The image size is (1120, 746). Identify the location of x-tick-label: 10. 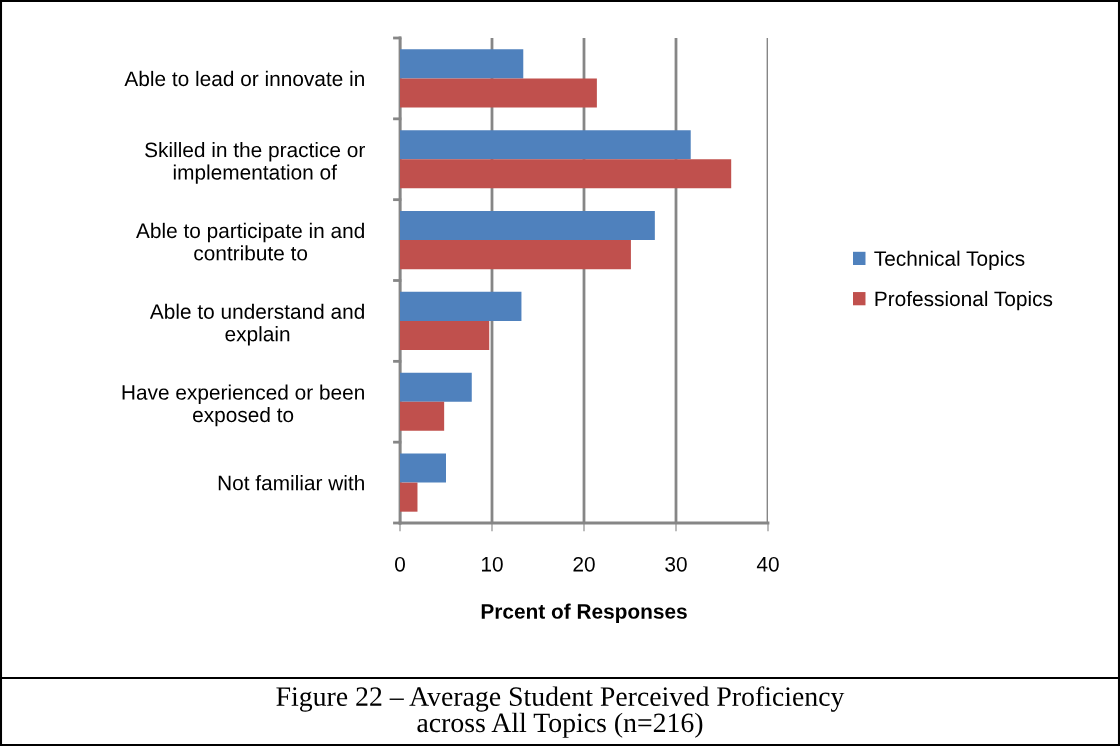
(492, 564).